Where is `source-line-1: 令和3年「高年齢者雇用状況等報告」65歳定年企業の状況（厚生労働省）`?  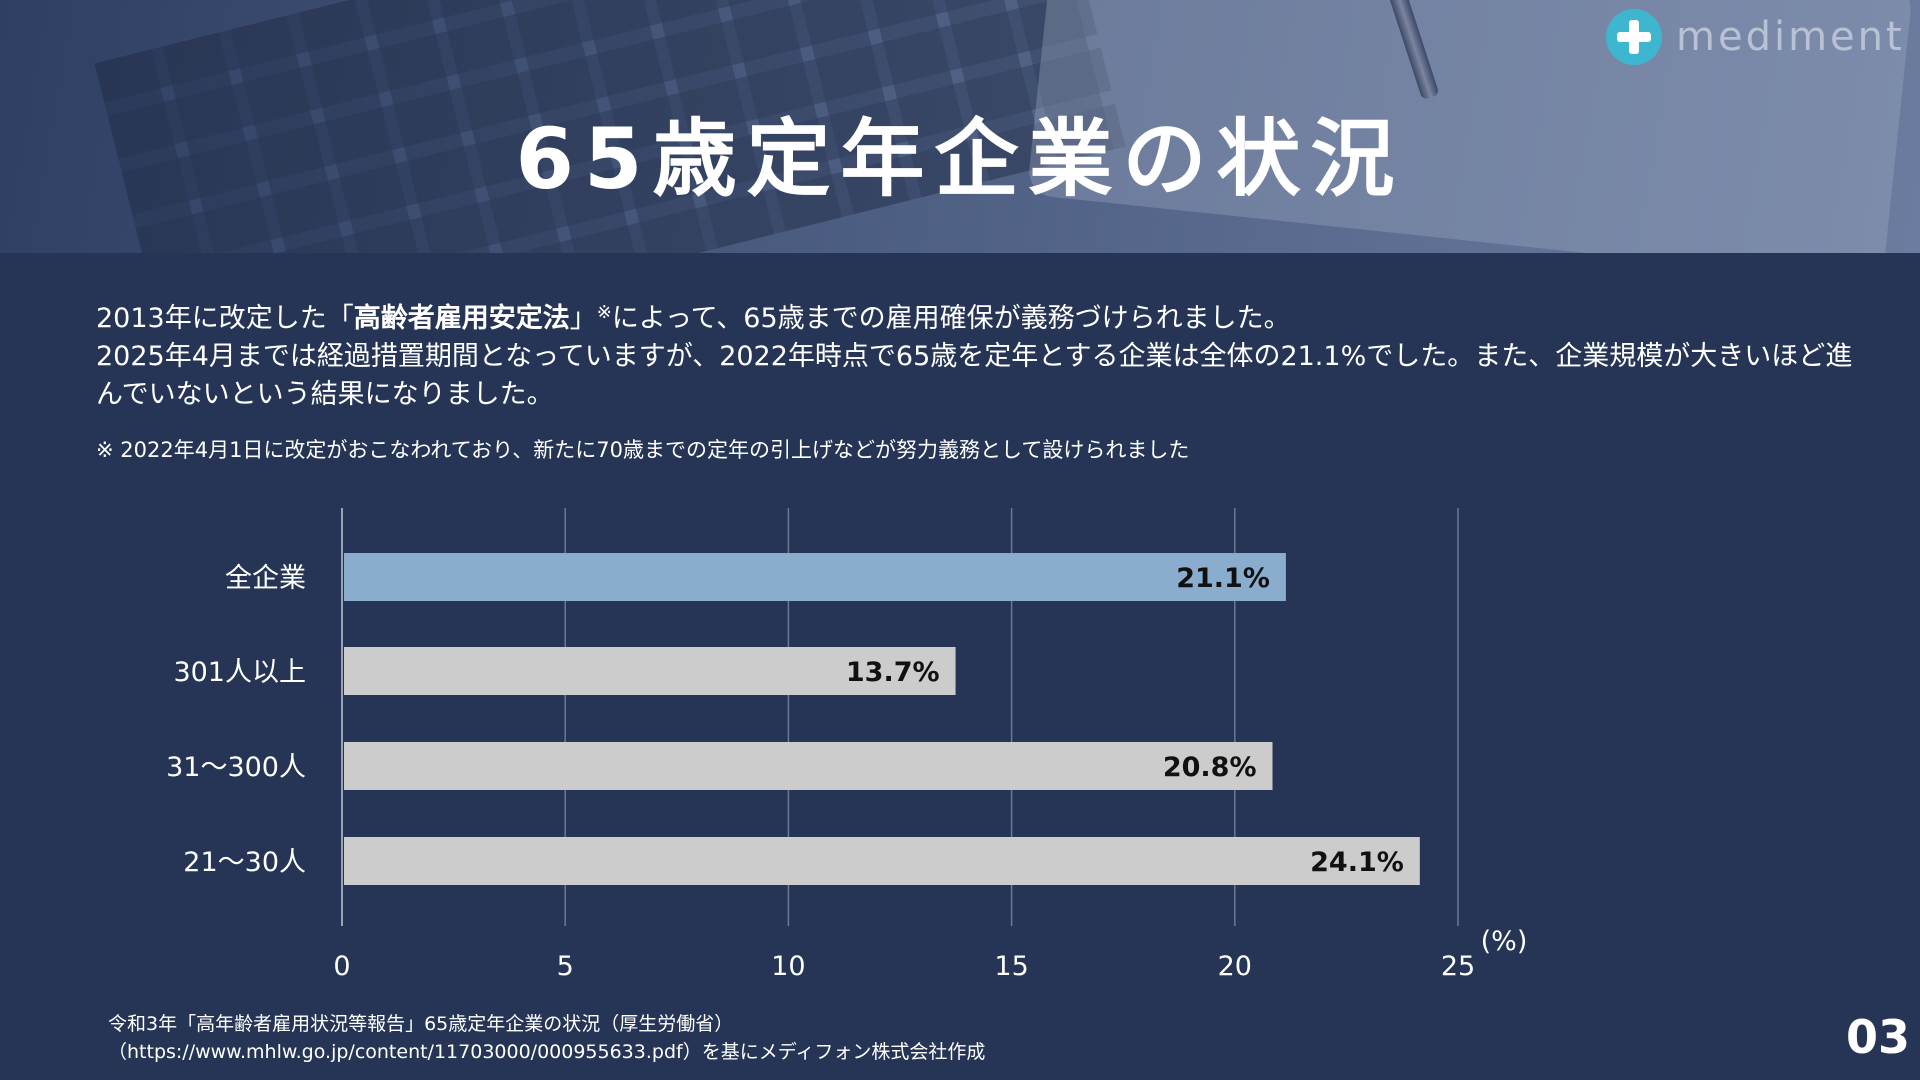
source-line-1: 令和3年「高年齢者雇用状況等報告」65歳定年企業の状況（厚生労働省） is located at coordinates (421, 1024).